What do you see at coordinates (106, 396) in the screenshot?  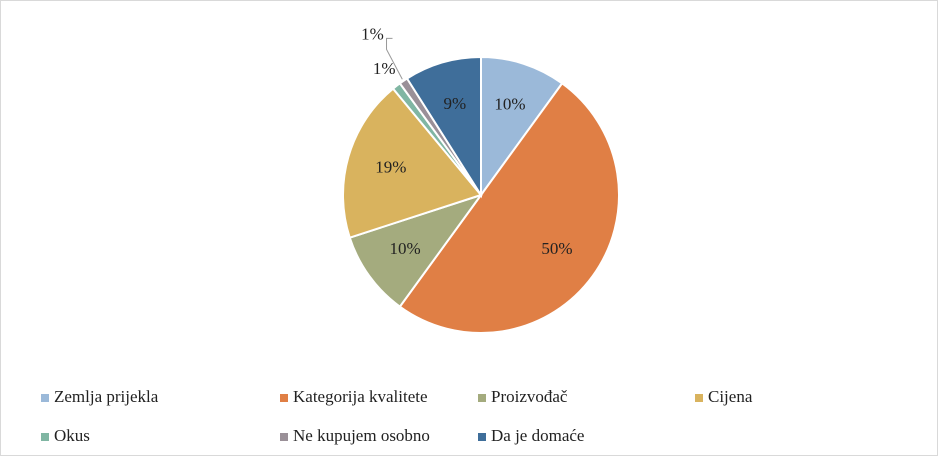 I see `legend-label: Zemlja prijekla` at bounding box center [106, 396].